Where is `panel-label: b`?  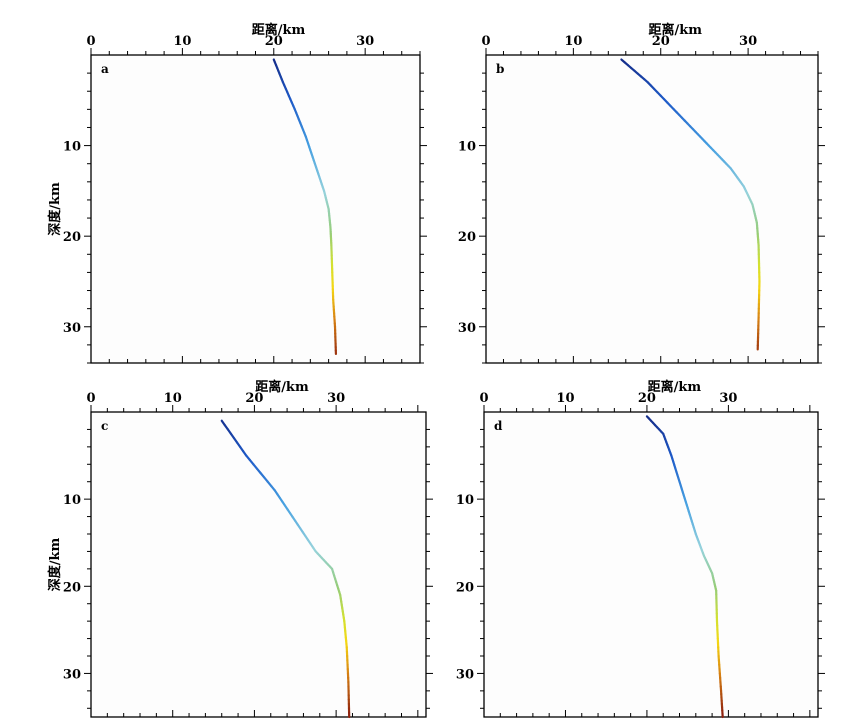
panel-label: b is located at coordinates (500, 69).